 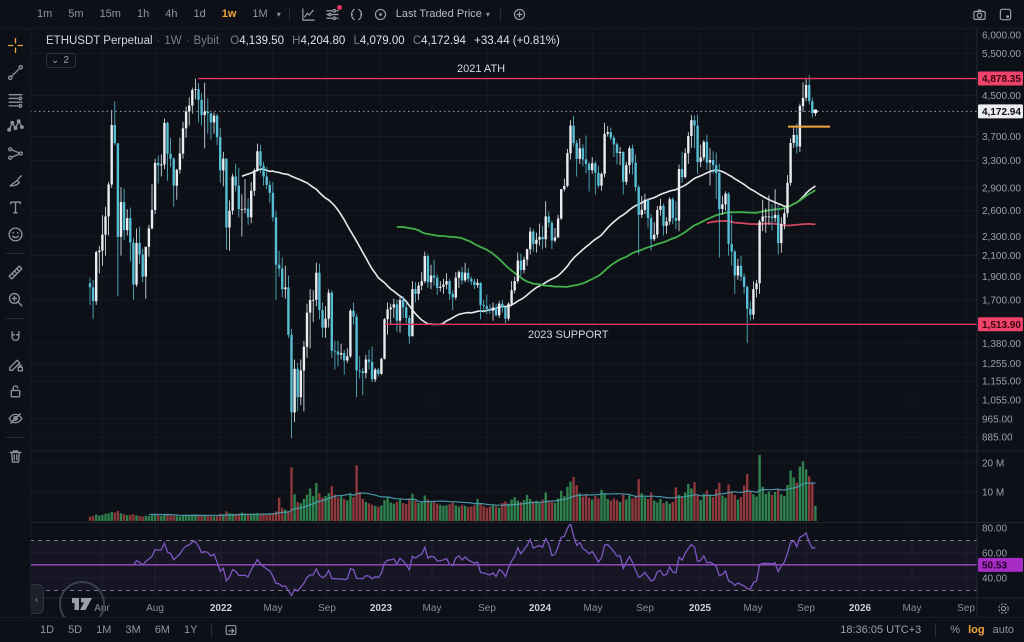 I want to click on svg-text: 1,700.00, so click(x=1001, y=300).